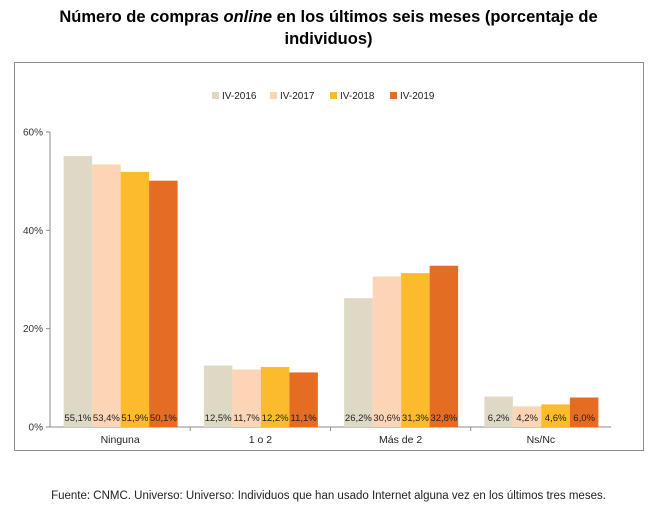 The height and width of the screenshot is (518, 657). I want to click on bar-data-label: 26,2%, so click(358, 418).